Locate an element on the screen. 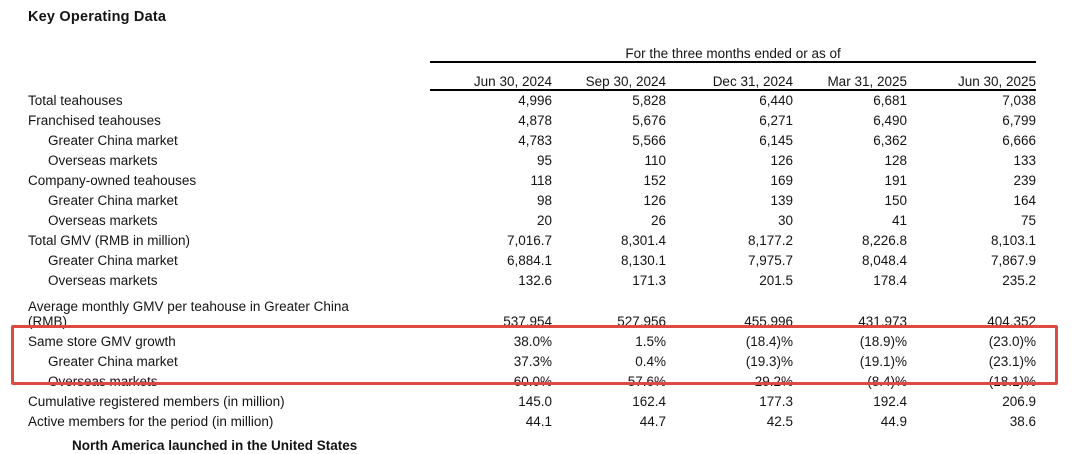 This screenshot has height=454, width=1080. row-label: Same store GMV growth is located at coordinates (102, 341).